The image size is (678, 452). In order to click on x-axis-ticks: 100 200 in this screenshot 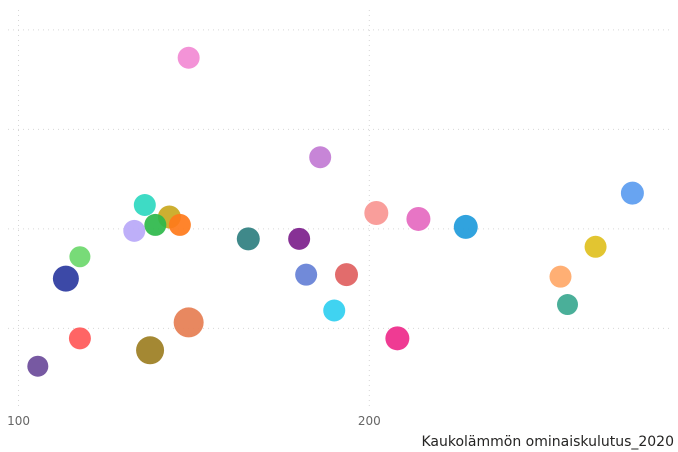, I will do `click(194, 421)`.